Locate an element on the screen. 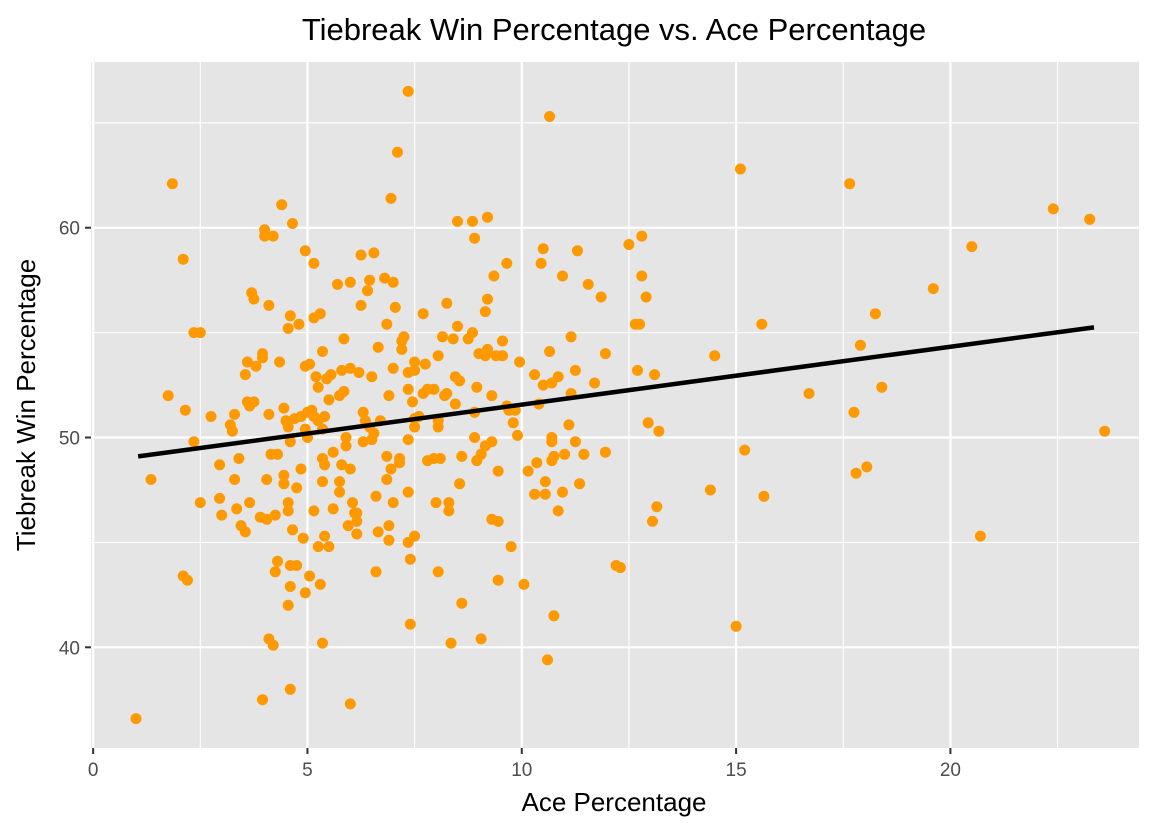 This screenshot has height=832, width=1154. x-axis-title: Ace Percentage is located at coordinates (613, 802).